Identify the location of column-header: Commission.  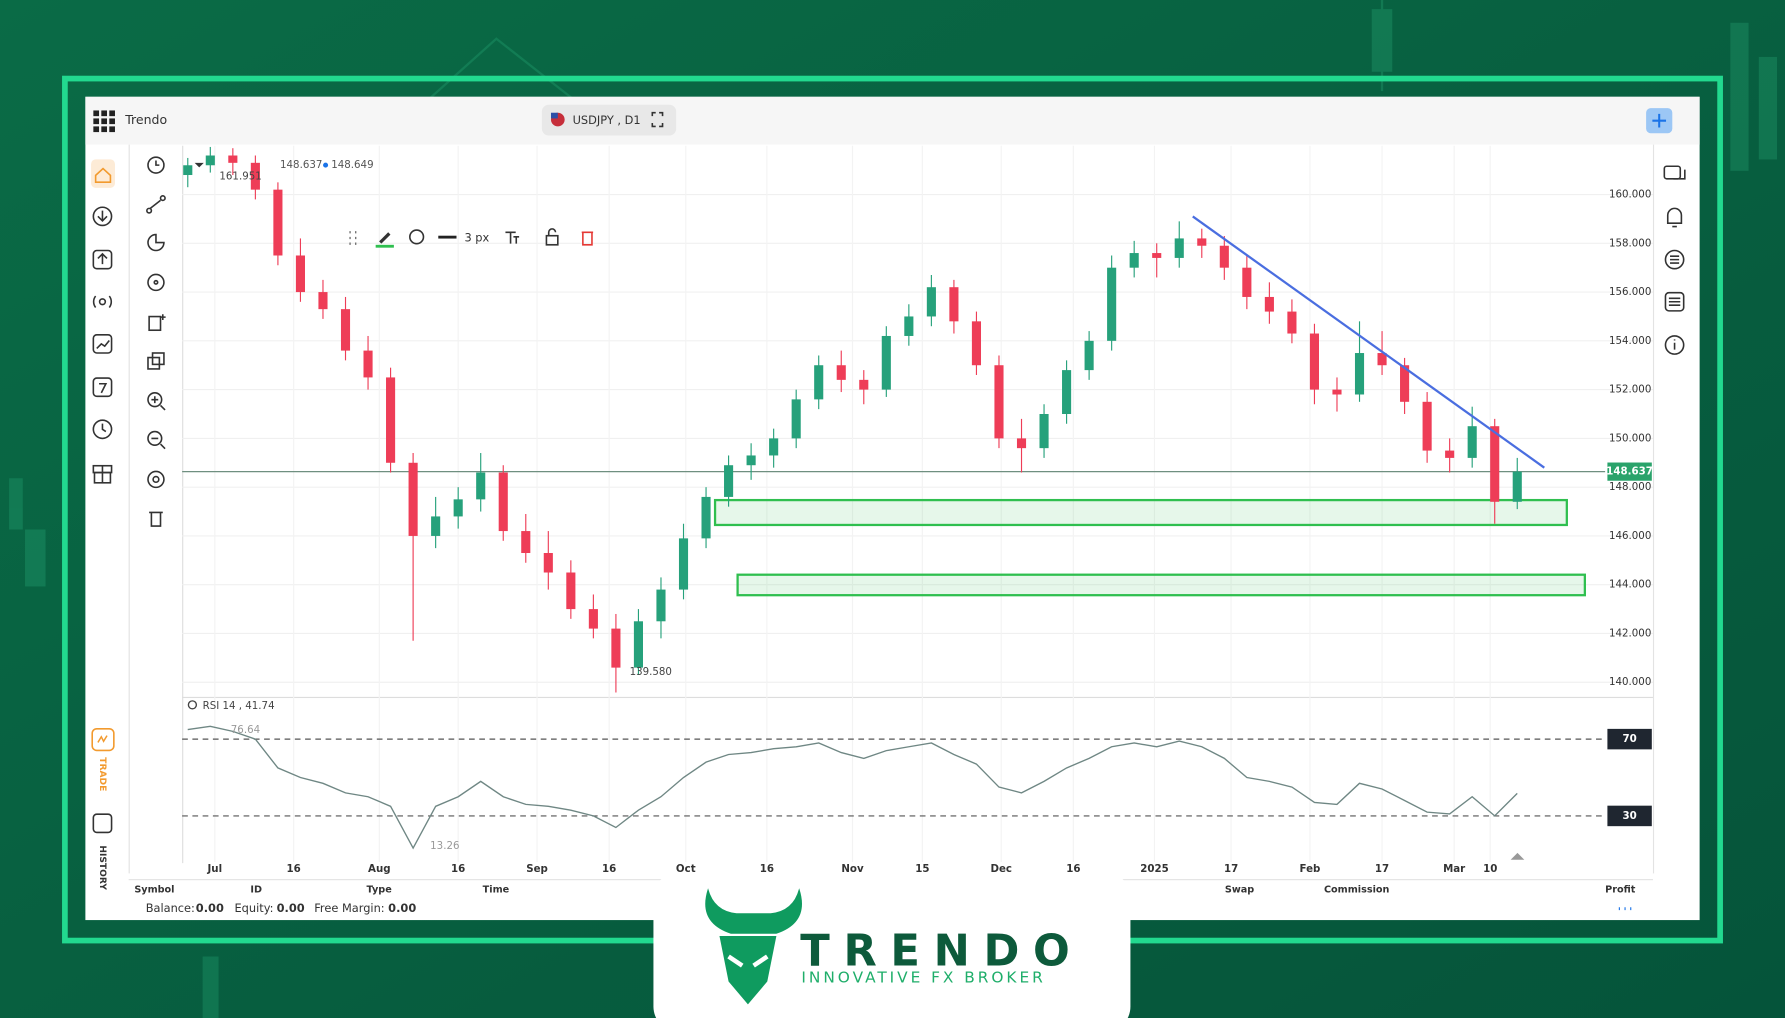
(1357, 889).